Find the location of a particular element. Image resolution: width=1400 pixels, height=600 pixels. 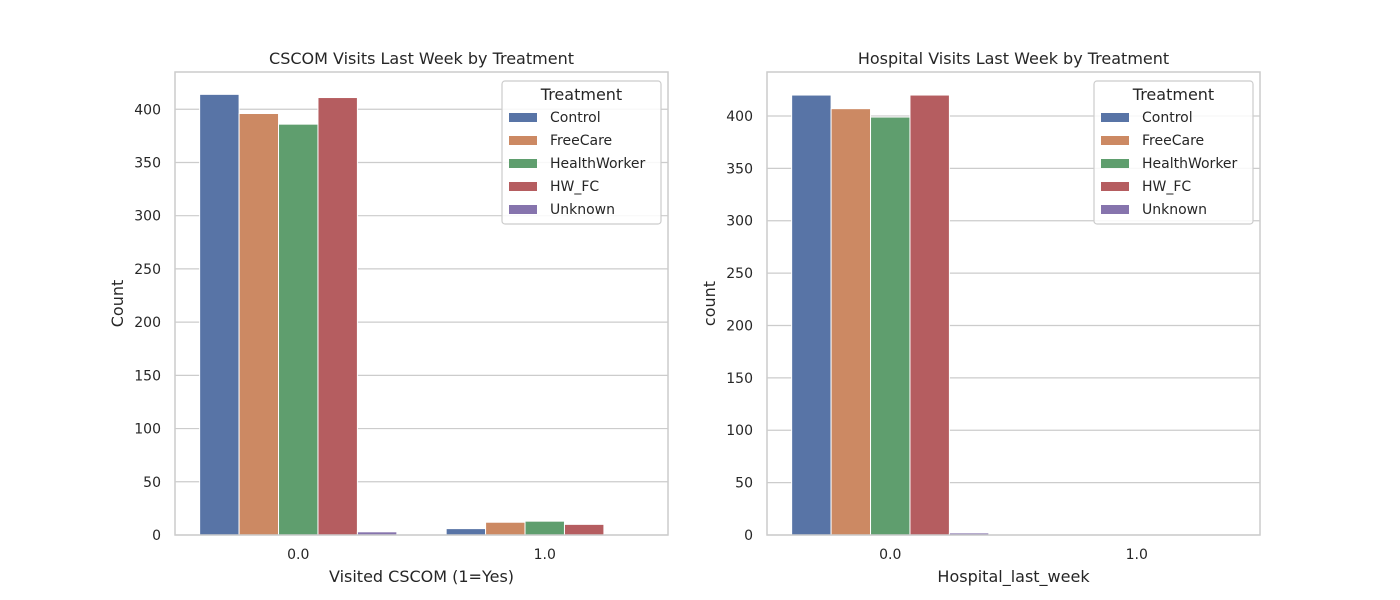

y-axis-label: Count is located at coordinates (117, 304).